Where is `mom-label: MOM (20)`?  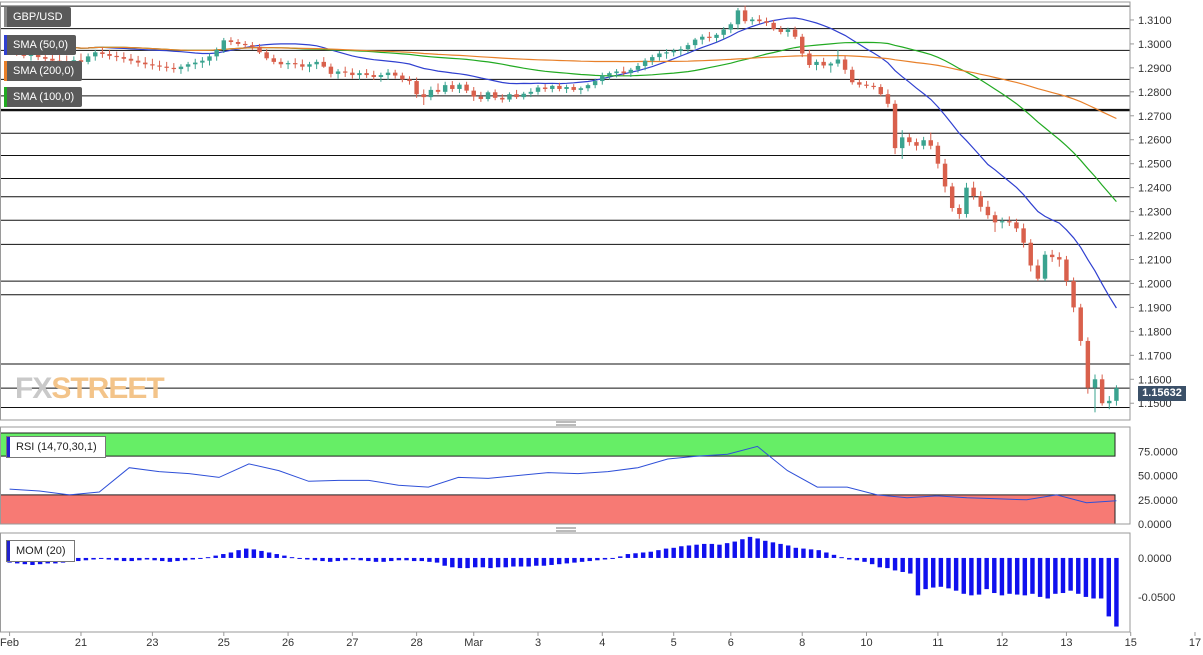
mom-label: MOM (20) is located at coordinates (40, 551).